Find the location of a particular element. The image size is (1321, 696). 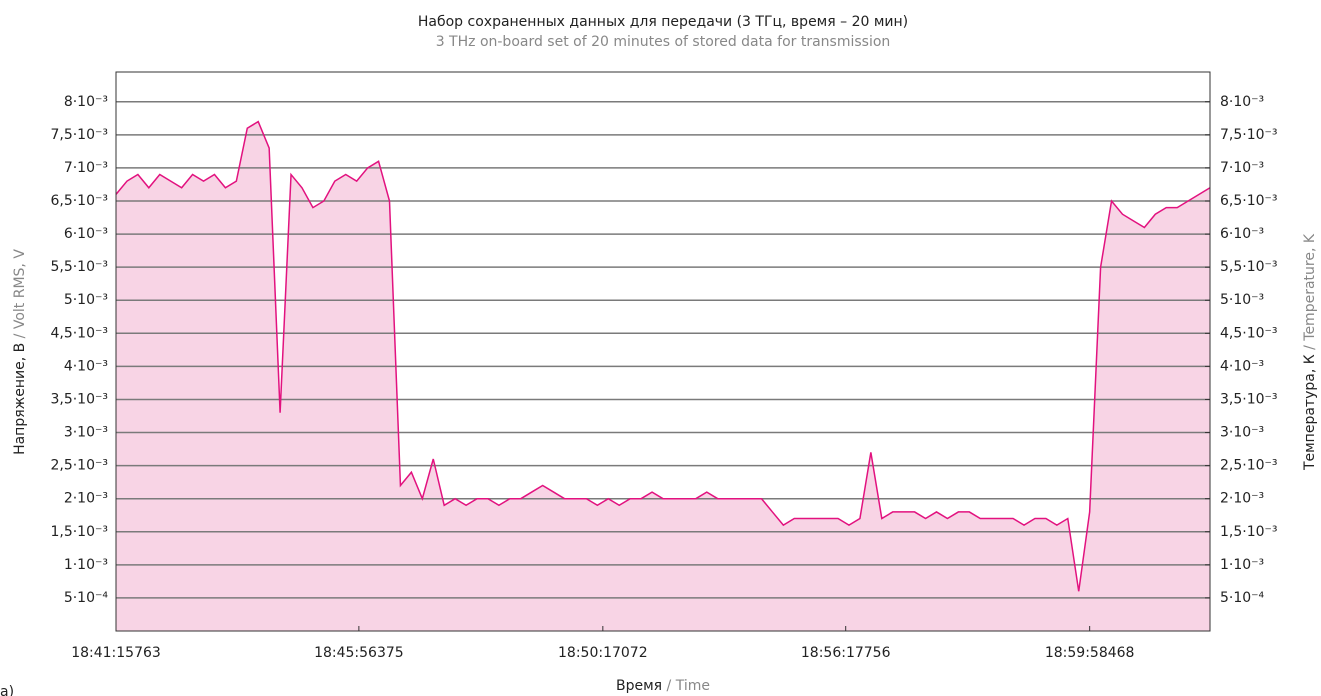

y2-tick-label: 3,5·10⁻³ is located at coordinates (1249, 399).